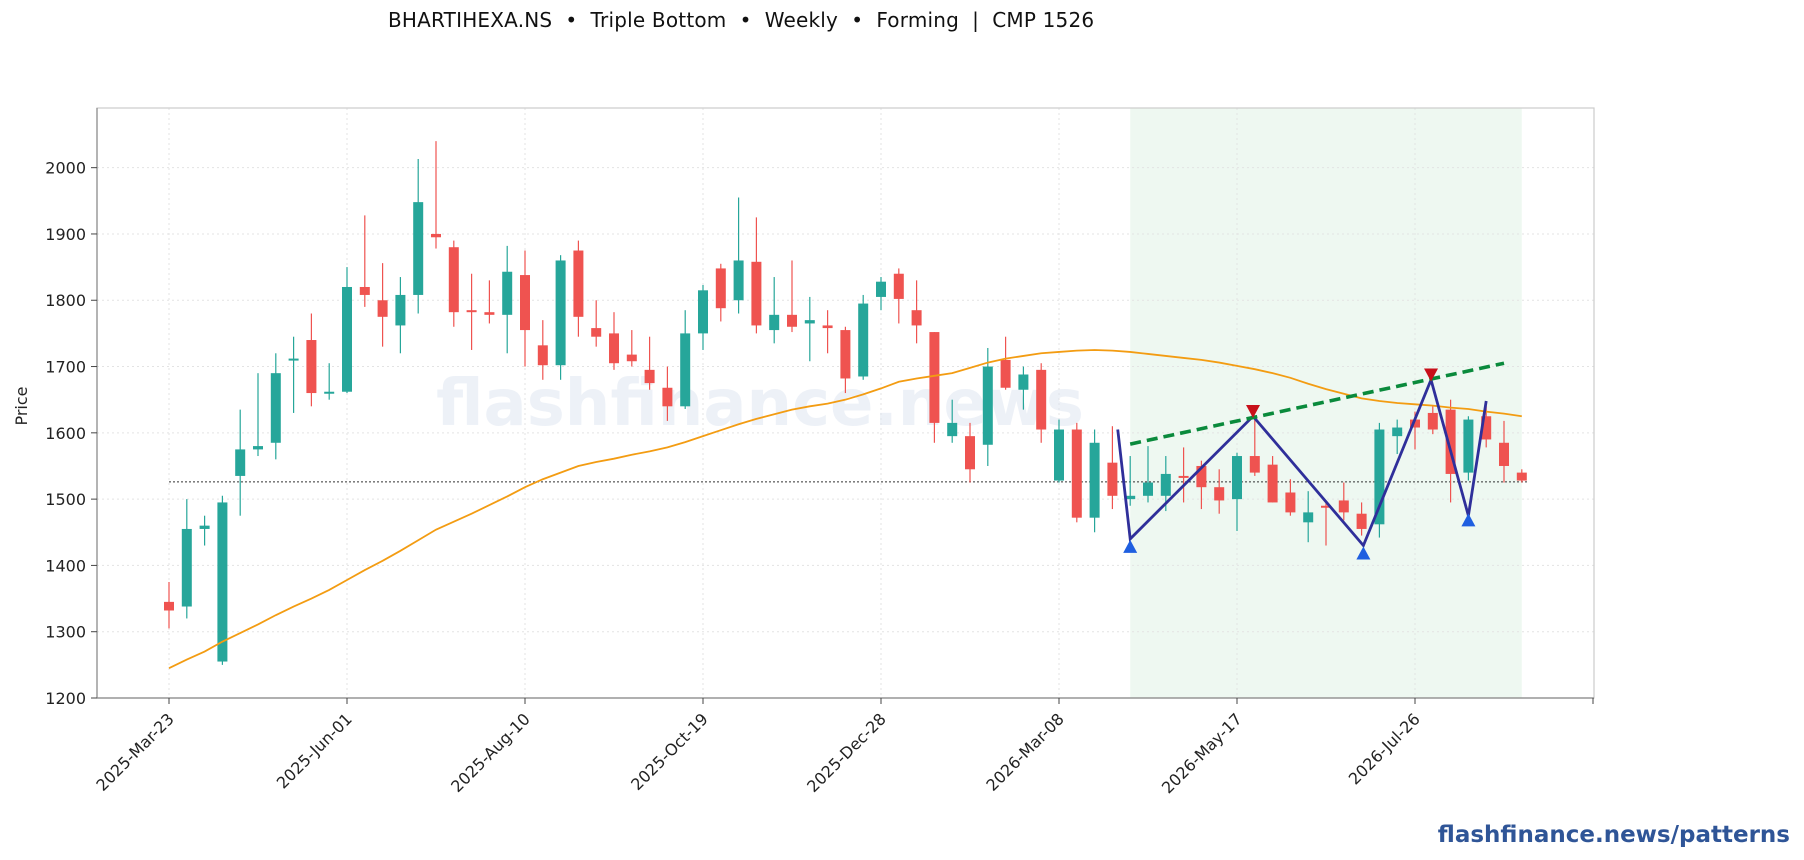  What do you see at coordinates (65, 168) in the screenshot?
I see `y-tick-label: 2000` at bounding box center [65, 168].